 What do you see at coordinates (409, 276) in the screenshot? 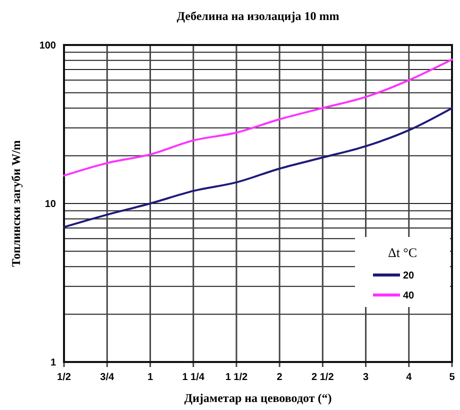
I see `legend-label: 20` at bounding box center [409, 276].